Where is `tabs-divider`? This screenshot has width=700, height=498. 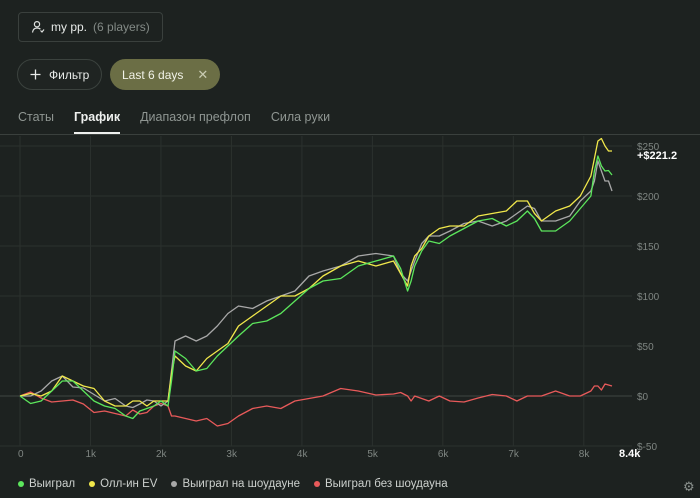 tabs-divider is located at coordinates (350, 134).